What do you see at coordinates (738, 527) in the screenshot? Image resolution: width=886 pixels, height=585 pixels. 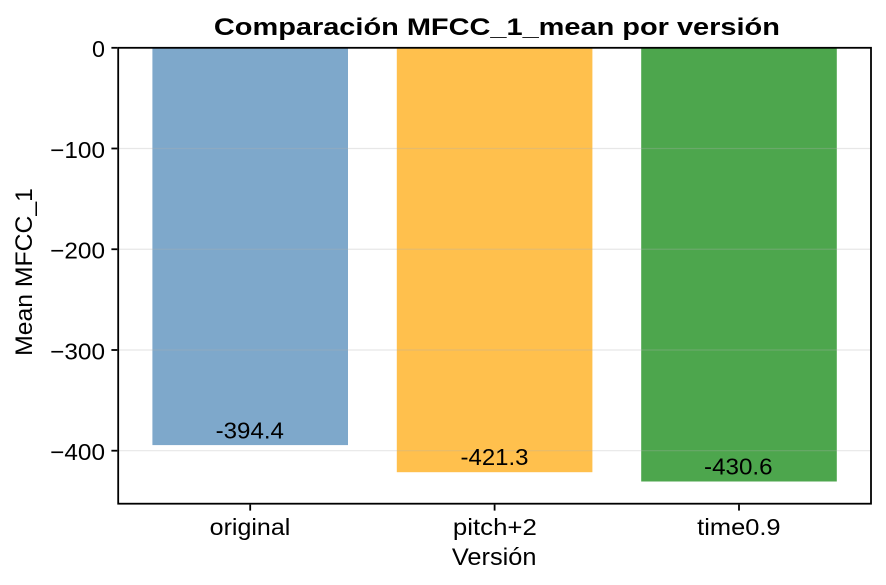 I see `svg-text: time0.9` at bounding box center [738, 527].